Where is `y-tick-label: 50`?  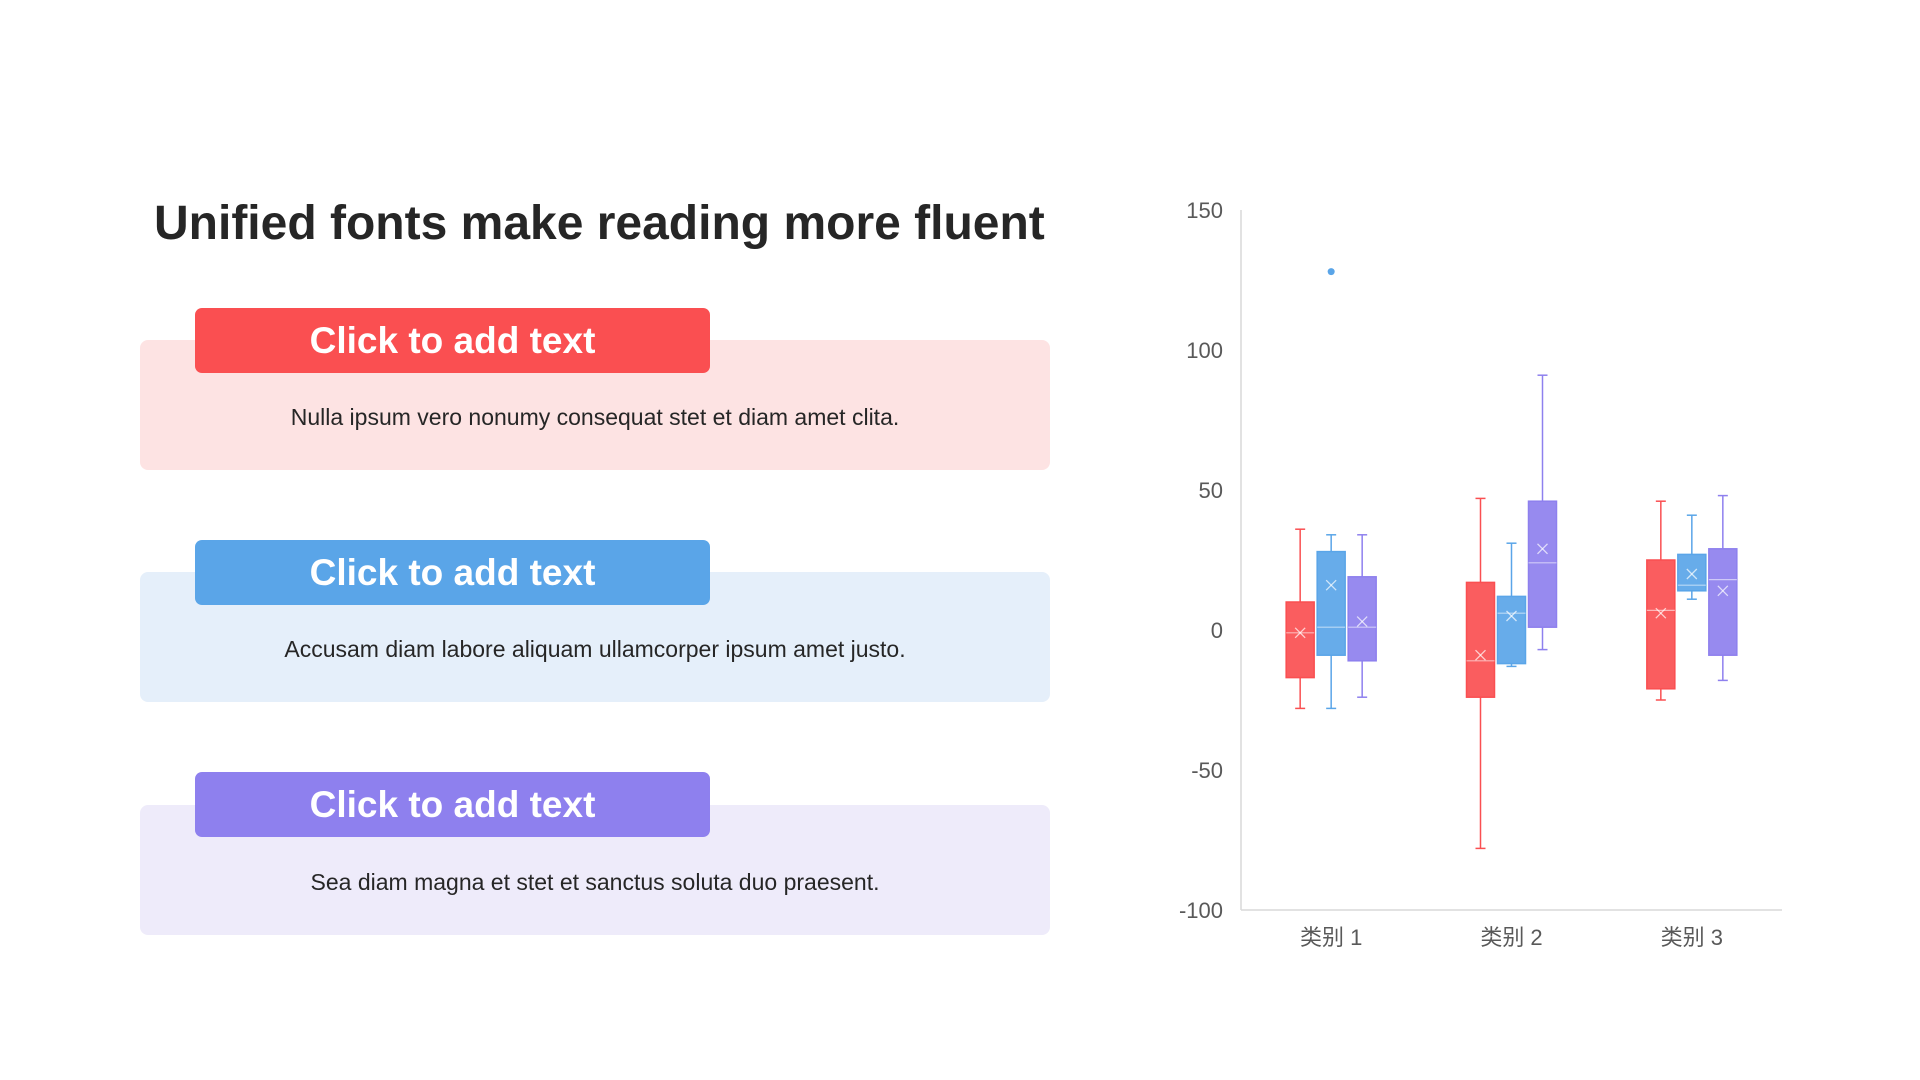
y-tick-label: 50 is located at coordinates (1211, 490).